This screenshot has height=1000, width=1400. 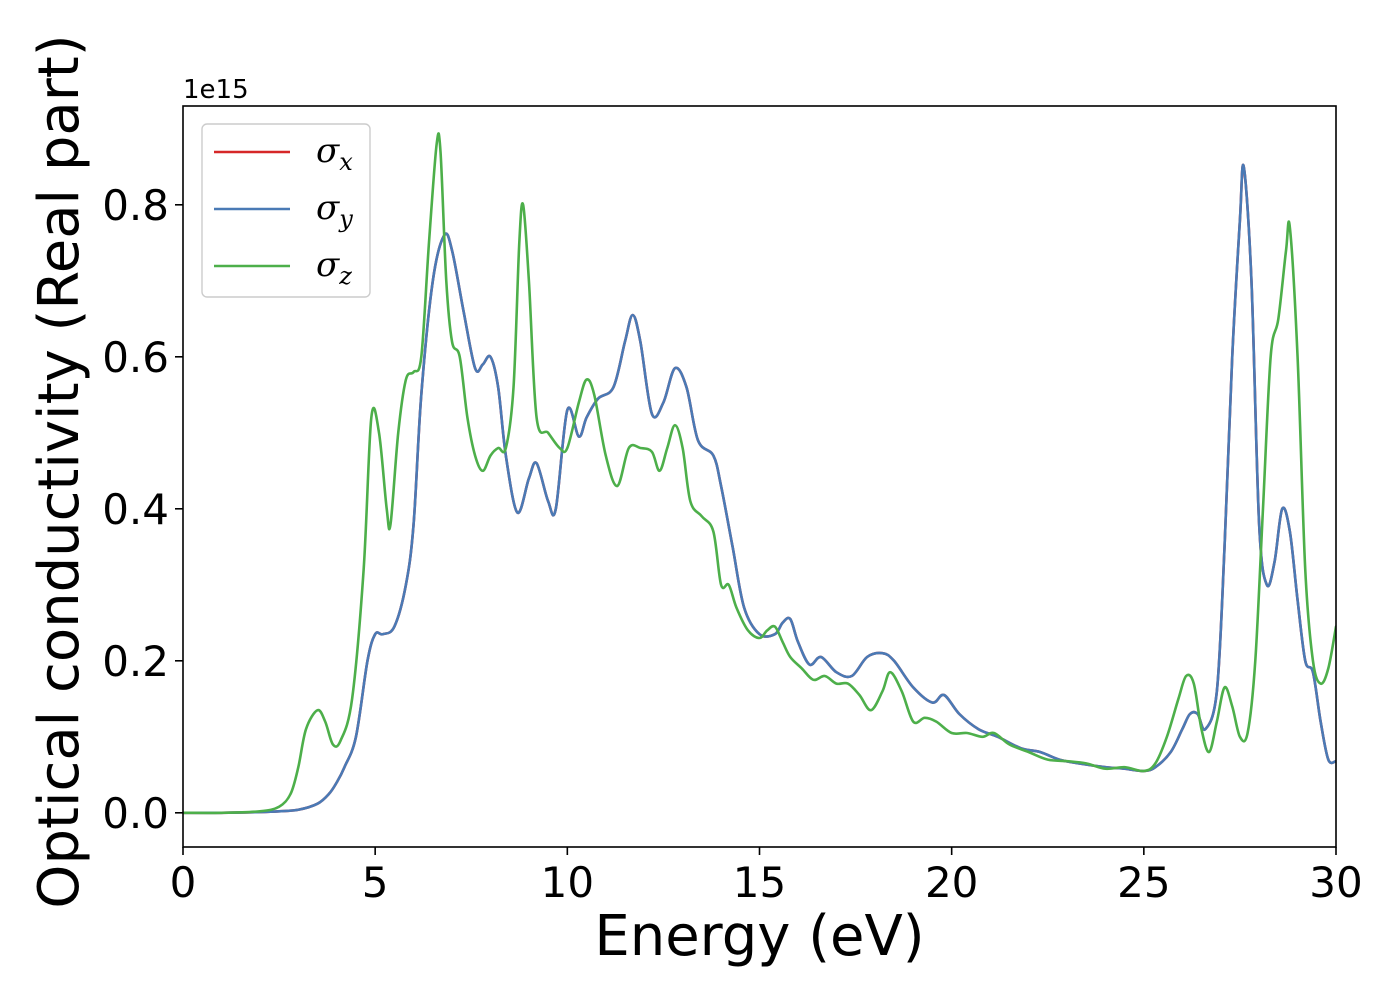 I want to click on legend-box, so click(x=286, y=210).